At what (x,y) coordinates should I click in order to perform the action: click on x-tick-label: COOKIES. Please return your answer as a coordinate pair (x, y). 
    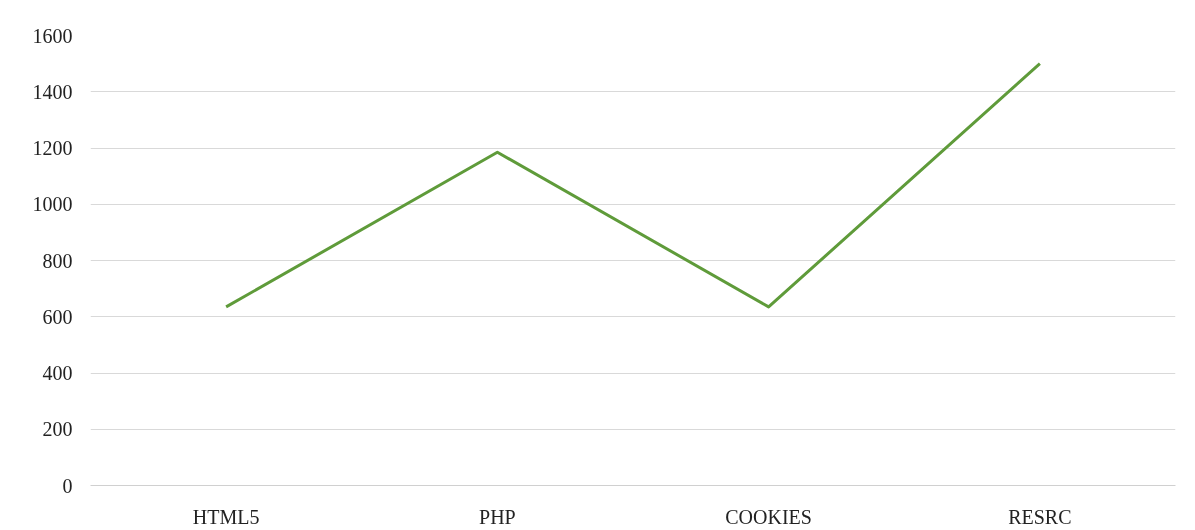
    Looking at the image, I should click on (768, 516).